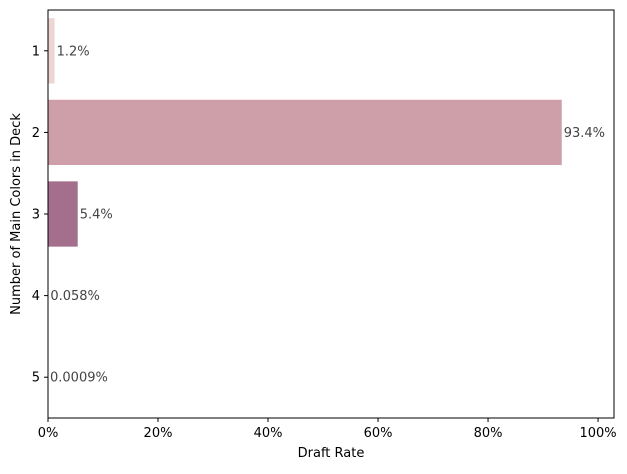  Describe the element at coordinates (48, 433) in the screenshot. I see `x-tick-label-0: 0%` at that location.